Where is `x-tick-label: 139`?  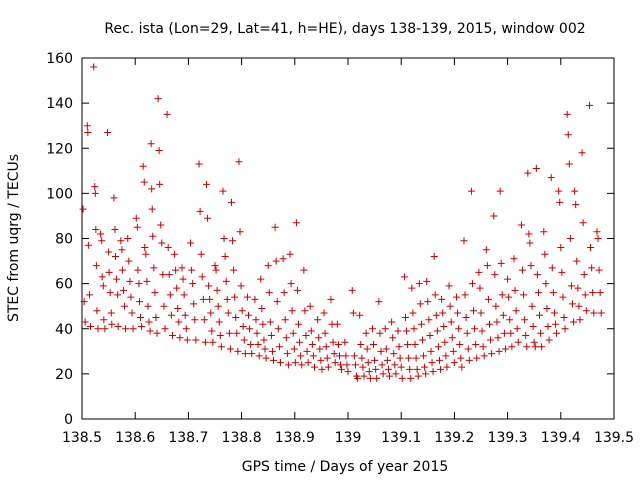 x-tick-label: 139 is located at coordinates (348, 438).